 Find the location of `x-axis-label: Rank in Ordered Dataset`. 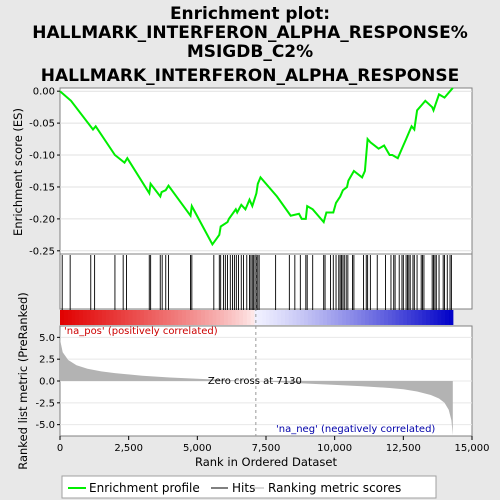

x-axis-label: Rank in Ordered Dataset is located at coordinates (266, 462).